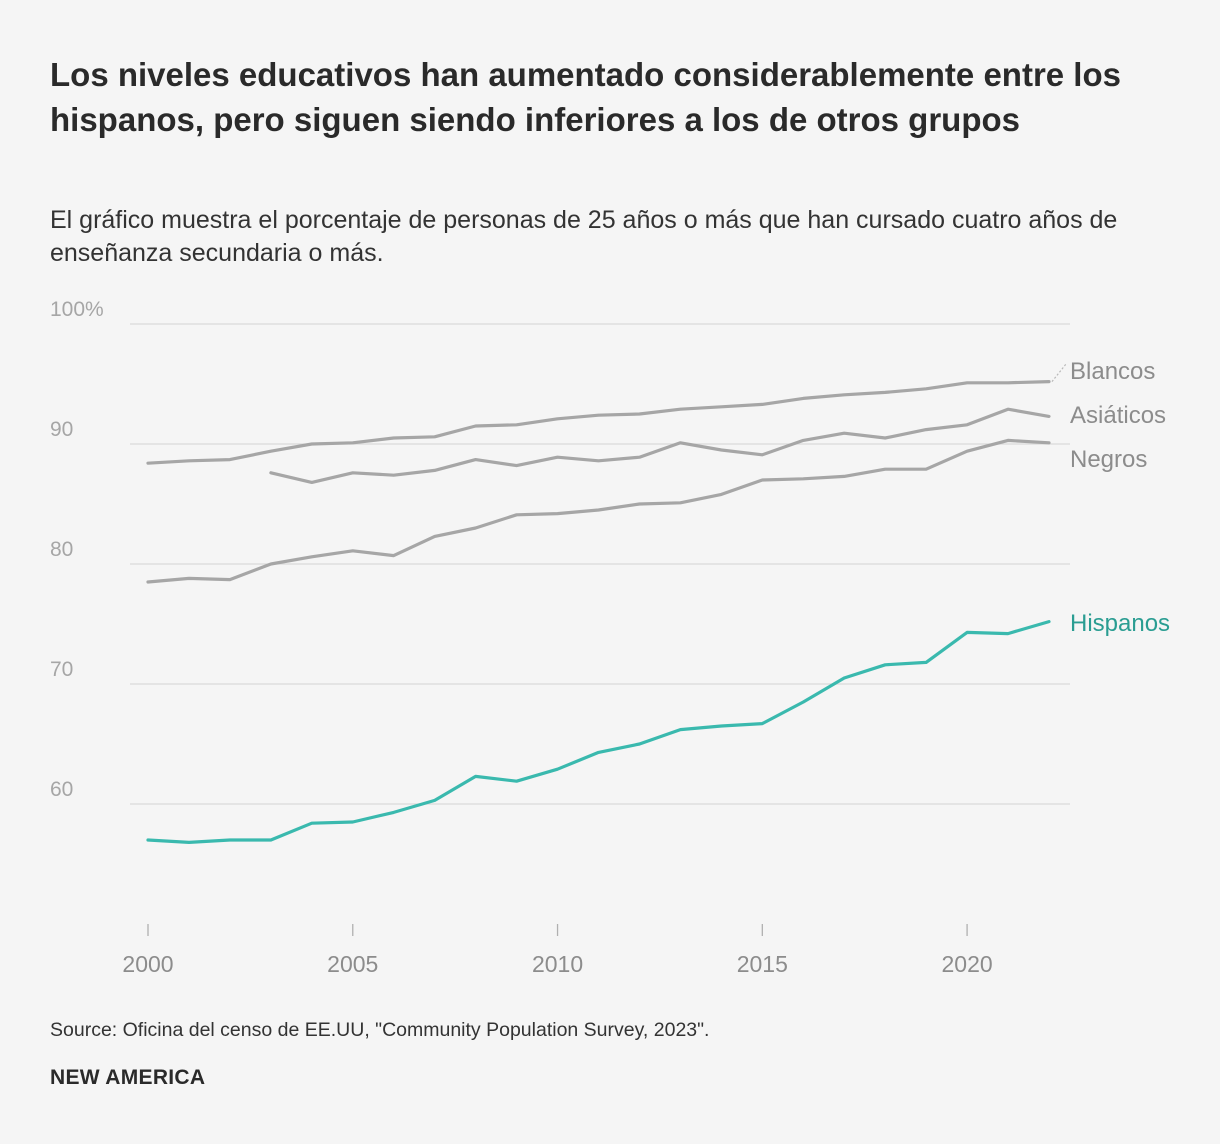 The height and width of the screenshot is (1144, 1220). I want to click on x-tick-label: 2005, so click(352, 964).